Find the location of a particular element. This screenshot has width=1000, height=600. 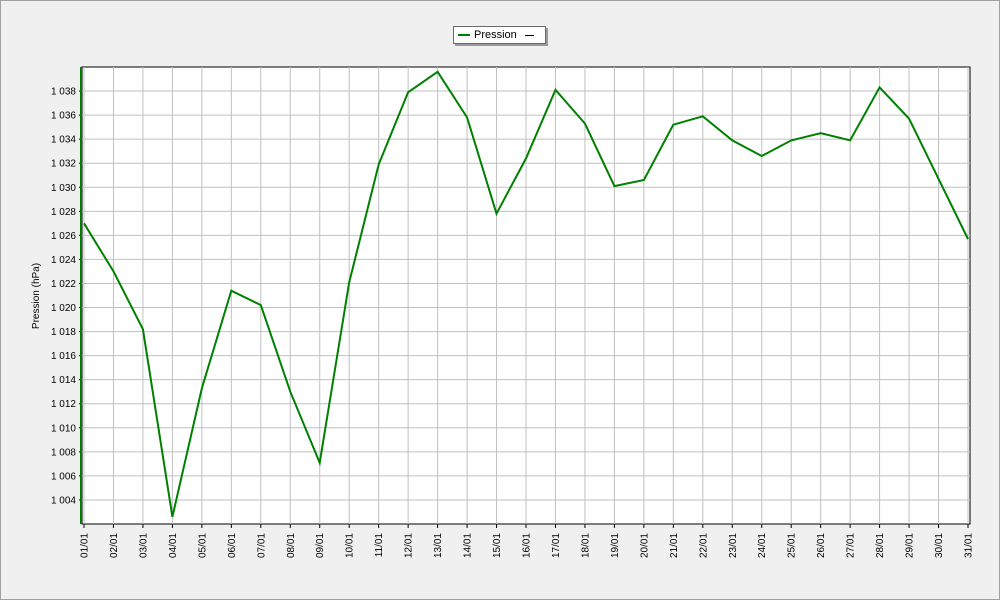

x-tick-label: 09/01 is located at coordinates (320, 545).